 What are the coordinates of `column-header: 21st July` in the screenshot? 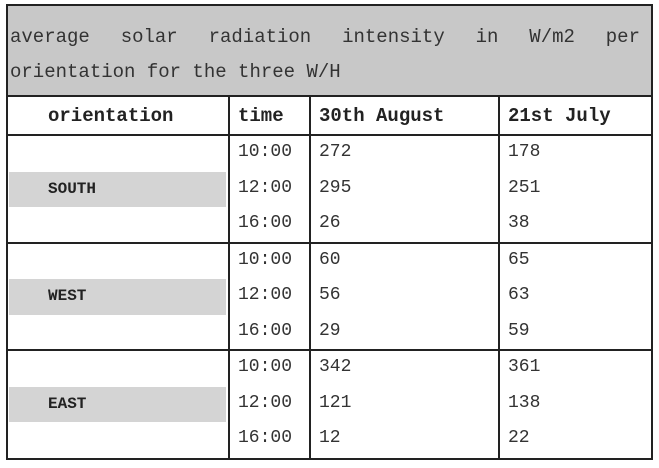 It's located at (559, 116).